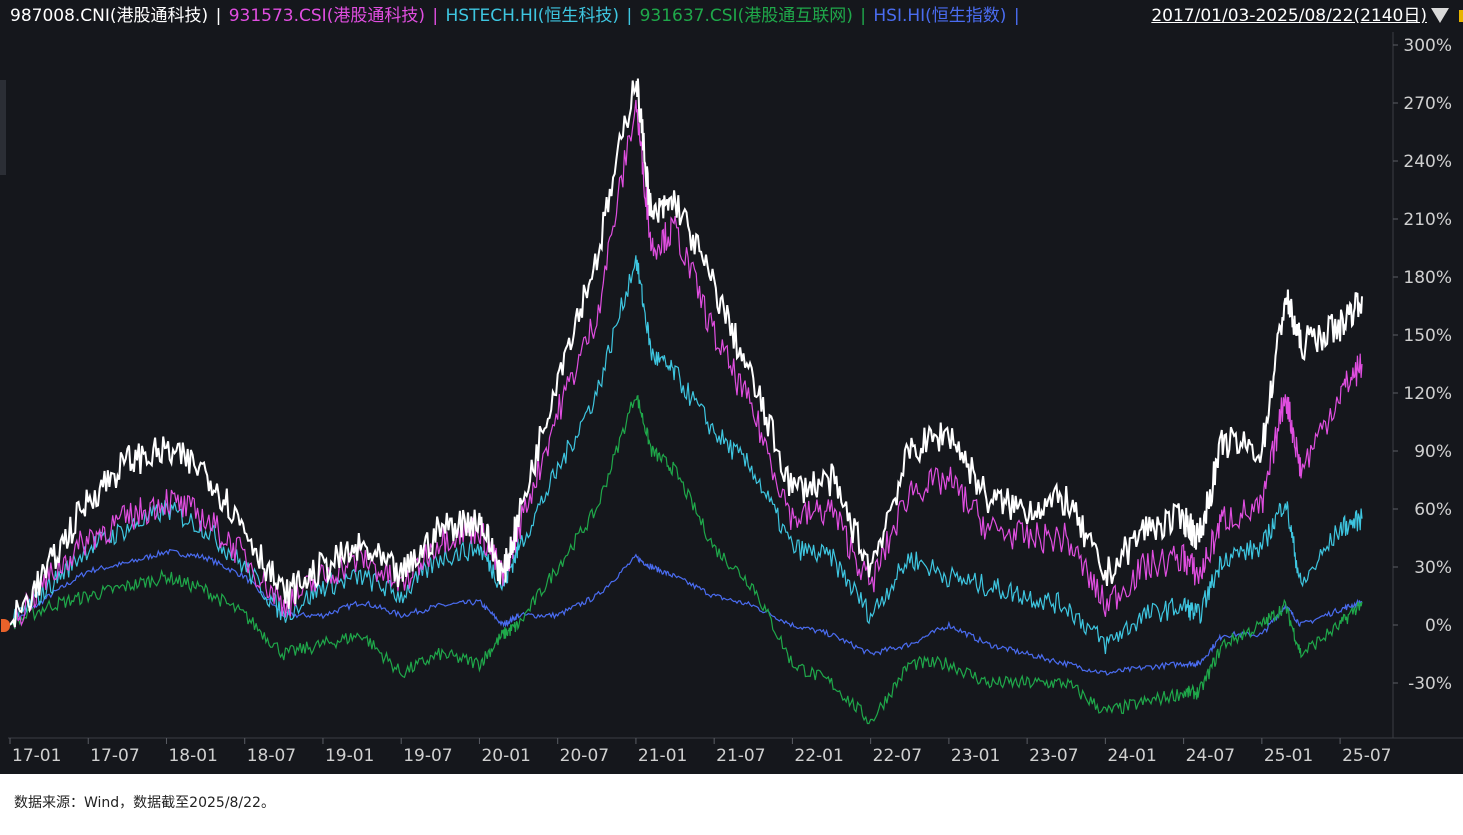 The height and width of the screenshot is (835, 1463). I want to click on date-range-selector: 2017/01/03-2025/08/22(2140日), so click(1300, 16).